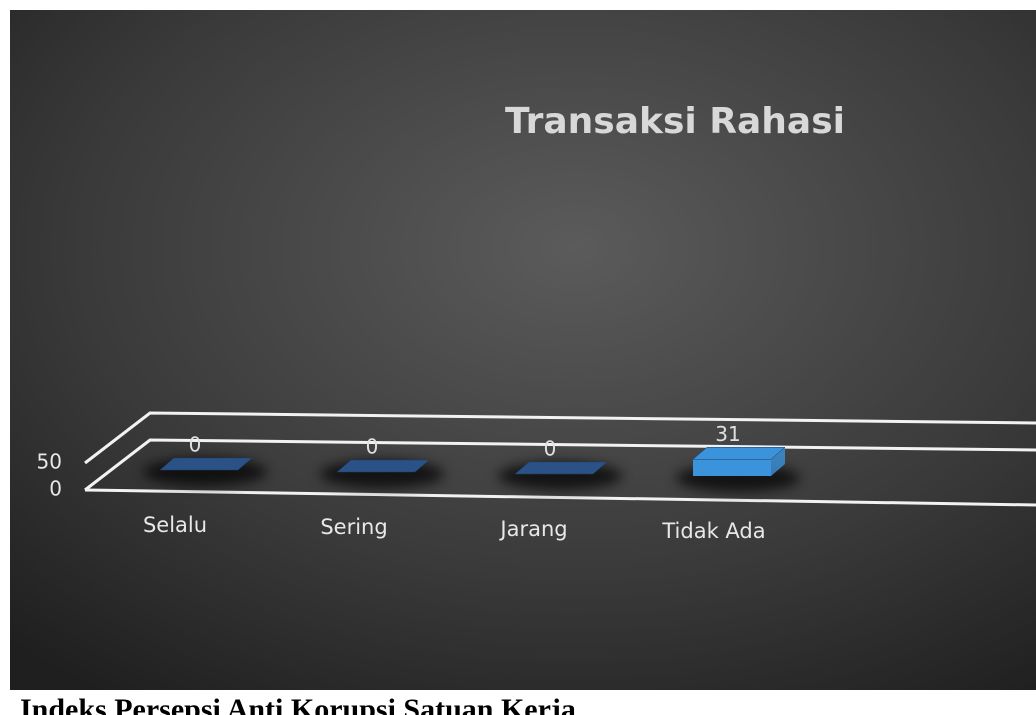  I want to click on floor-edge, so click(560, 497).